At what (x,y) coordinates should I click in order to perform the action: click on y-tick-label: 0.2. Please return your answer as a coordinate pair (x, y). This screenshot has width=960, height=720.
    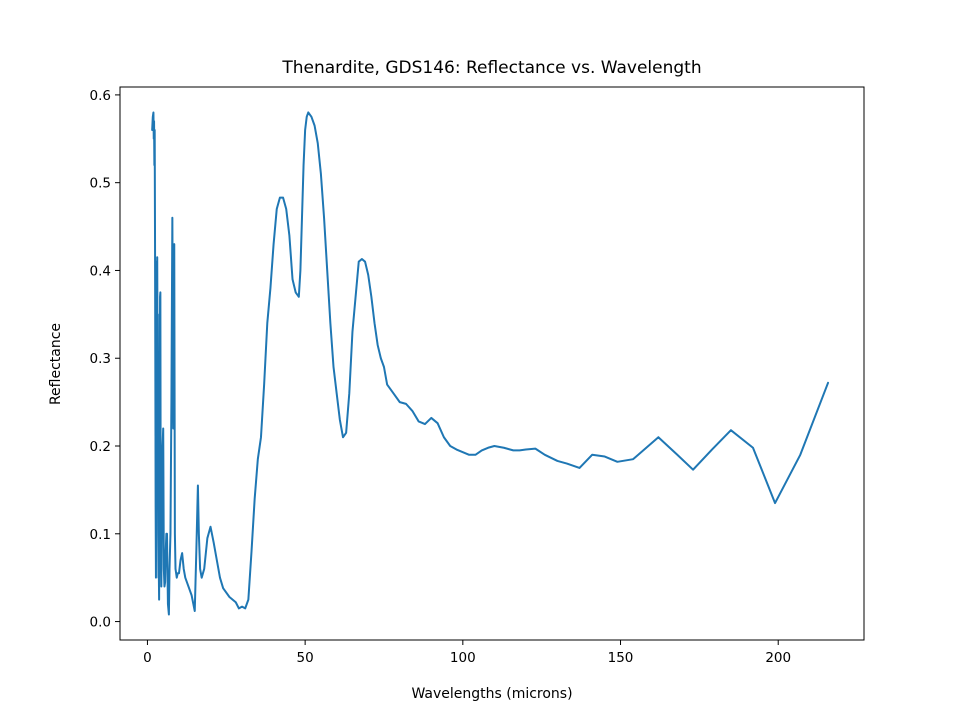
    Looking at the image, I should click on (100, 447).